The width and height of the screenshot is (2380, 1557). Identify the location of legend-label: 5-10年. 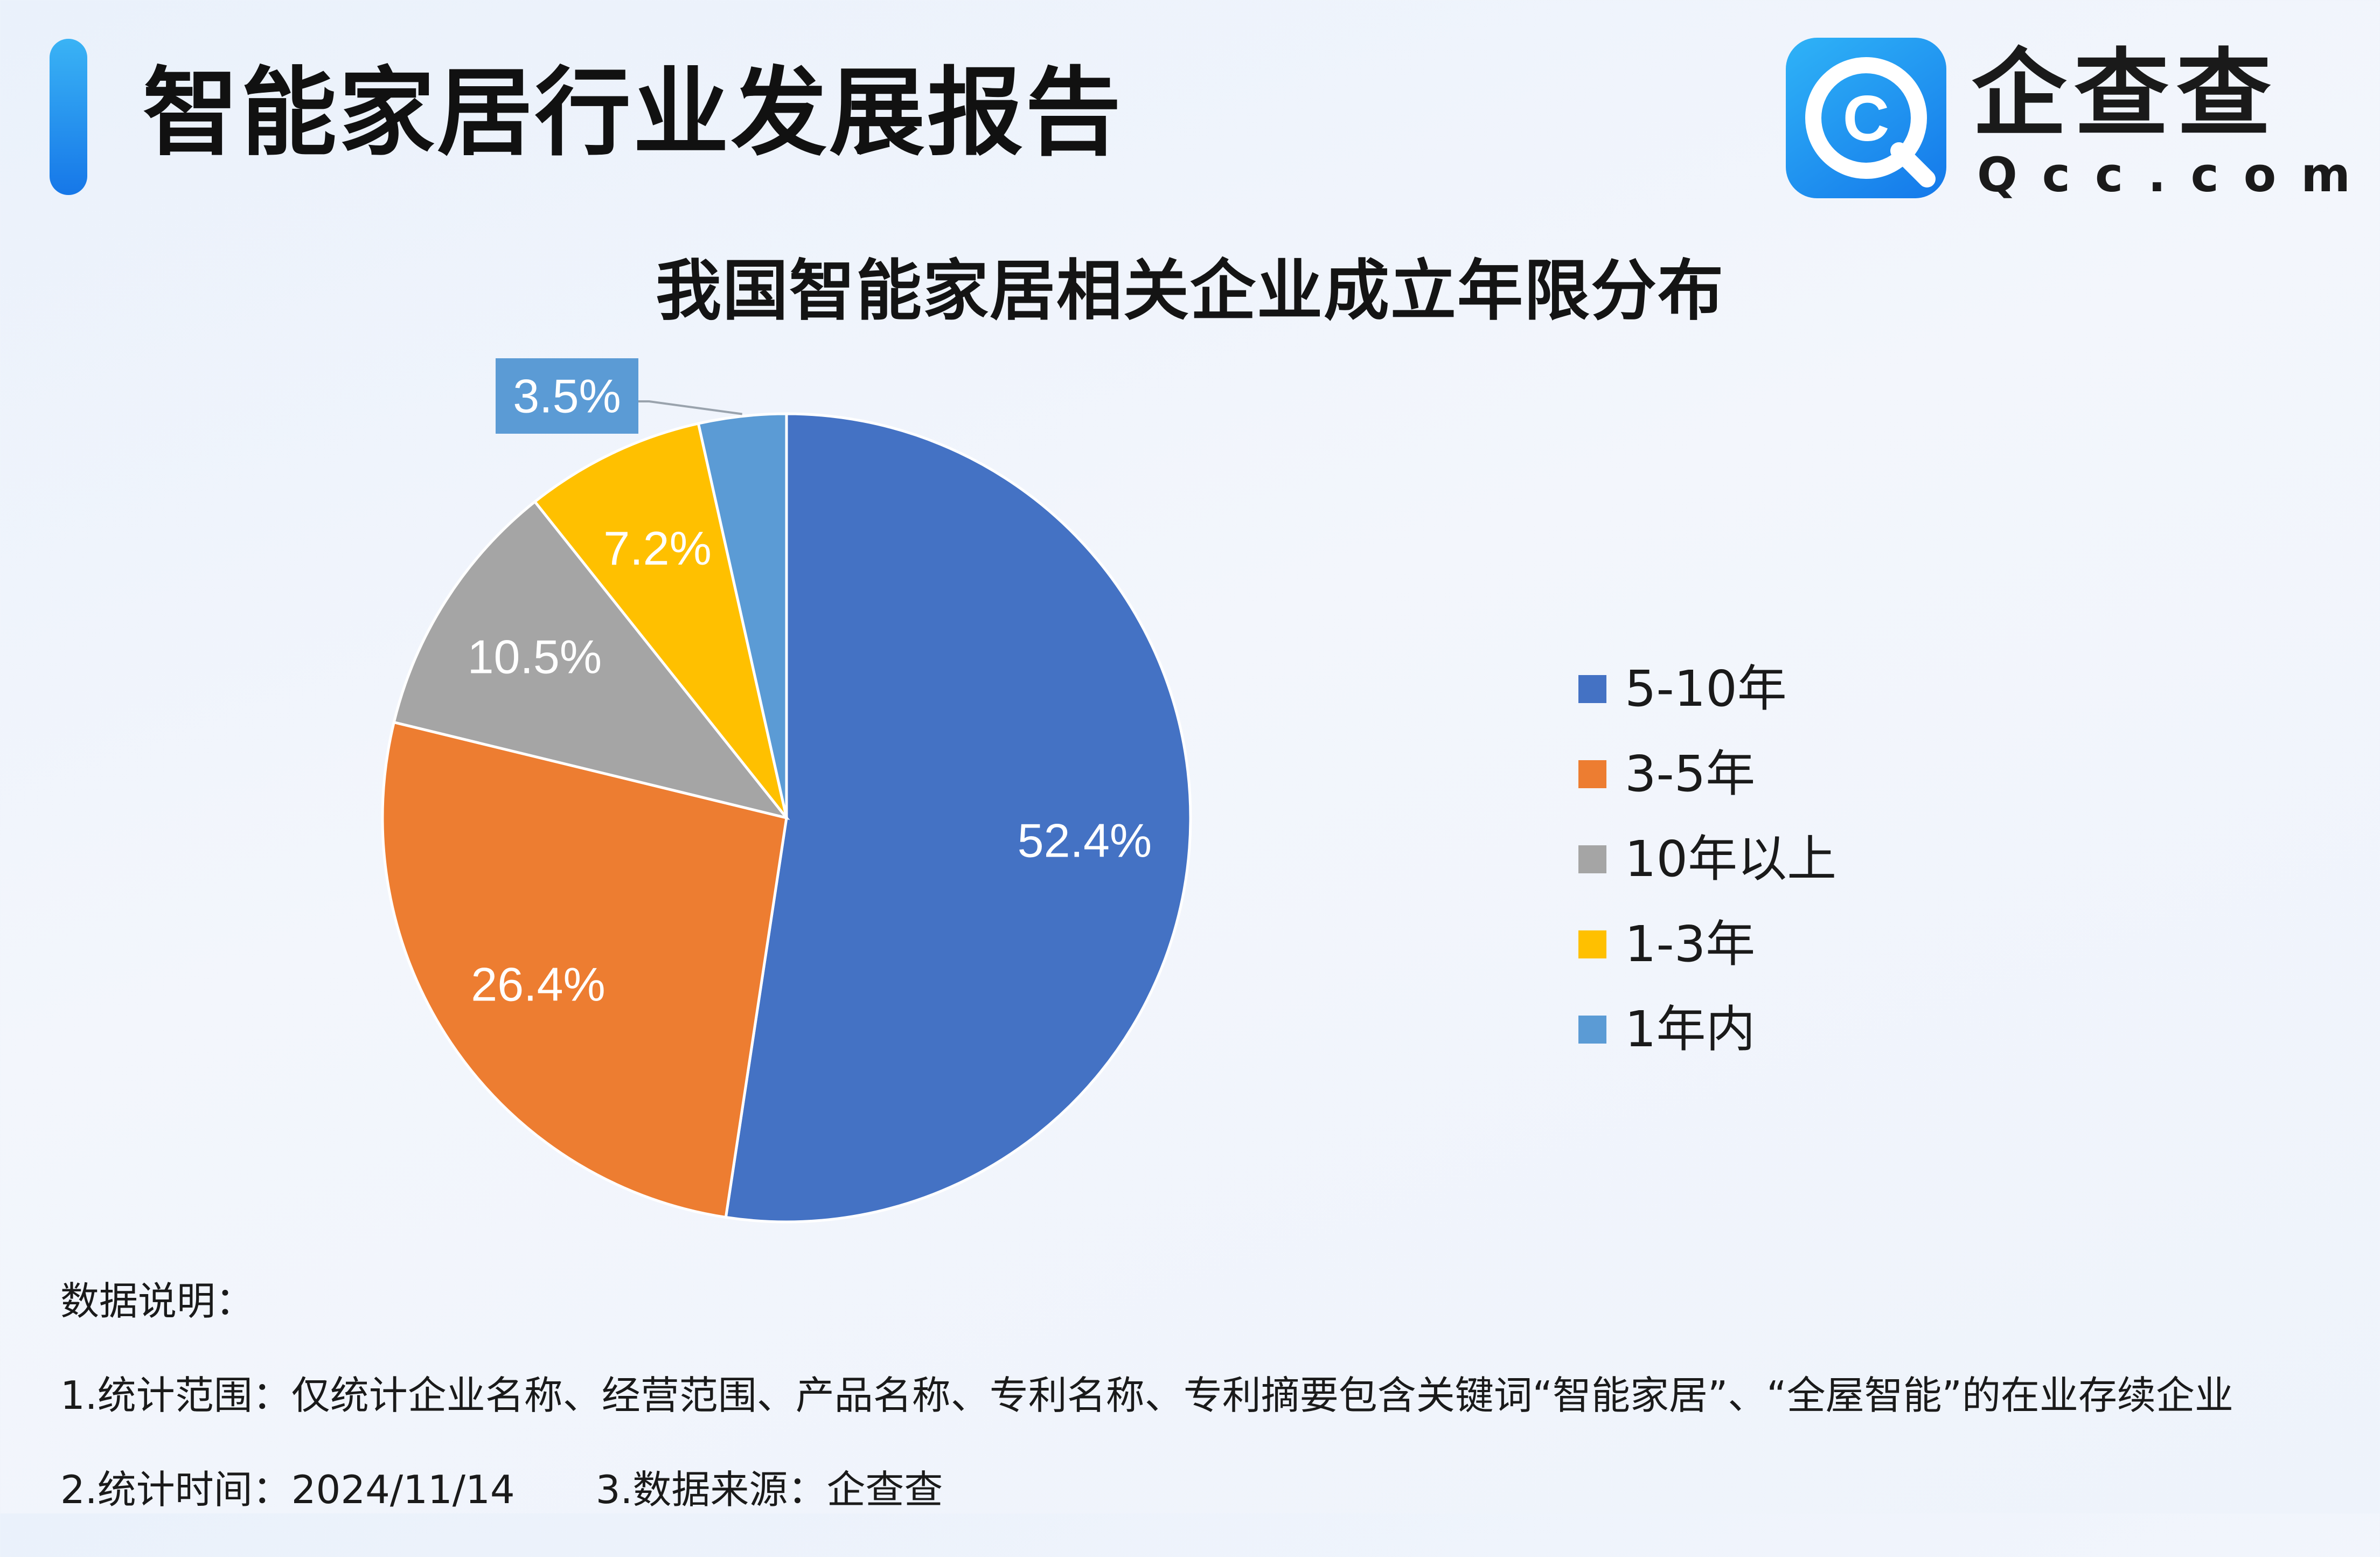
(1706, 689).